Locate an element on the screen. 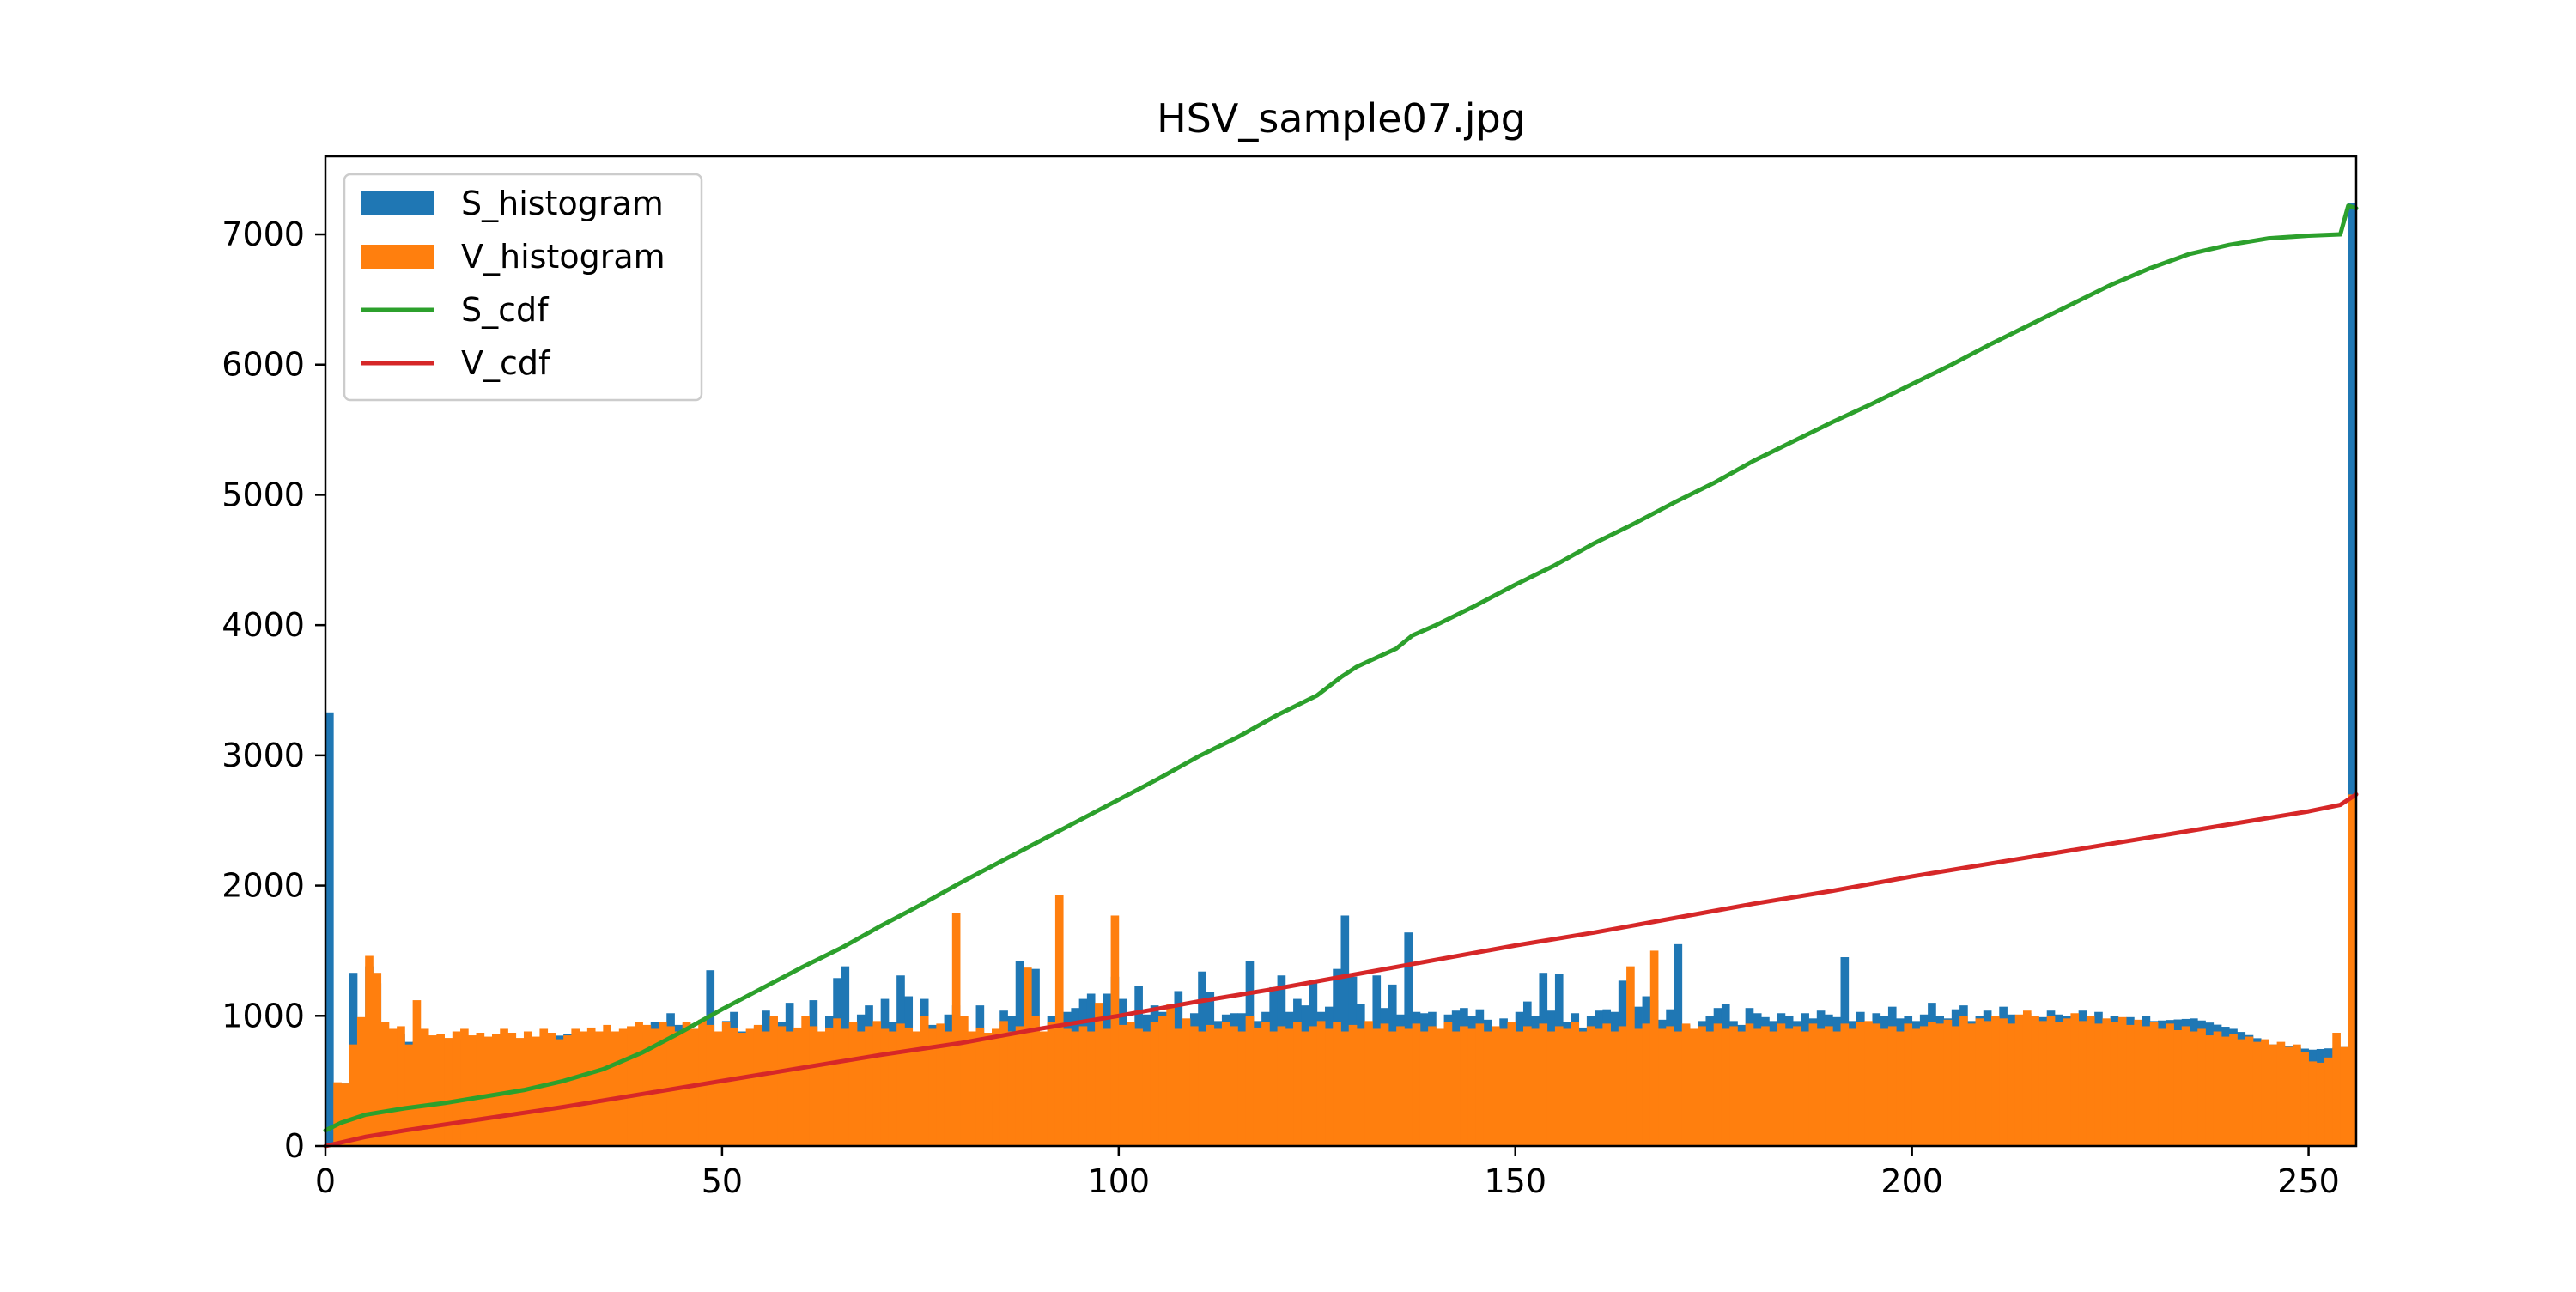 This screenshot has height=1292, width=2576. chart-title: HSV_sample07.jpg is located at coordinates (1341, 118).